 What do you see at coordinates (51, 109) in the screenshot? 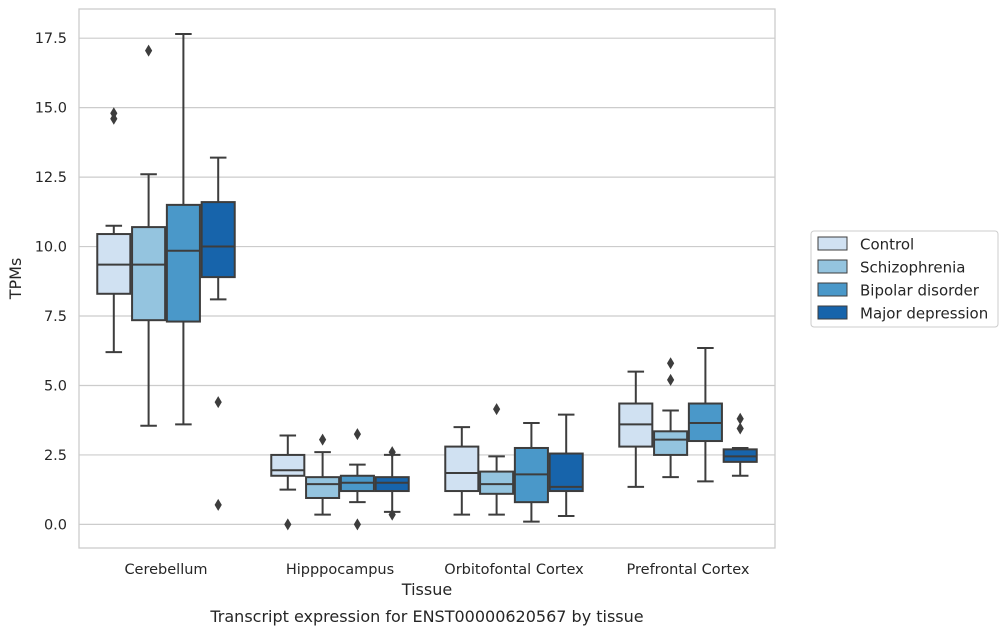
I see `y-tick-label: 15.0` at bounding box center [51, 109].